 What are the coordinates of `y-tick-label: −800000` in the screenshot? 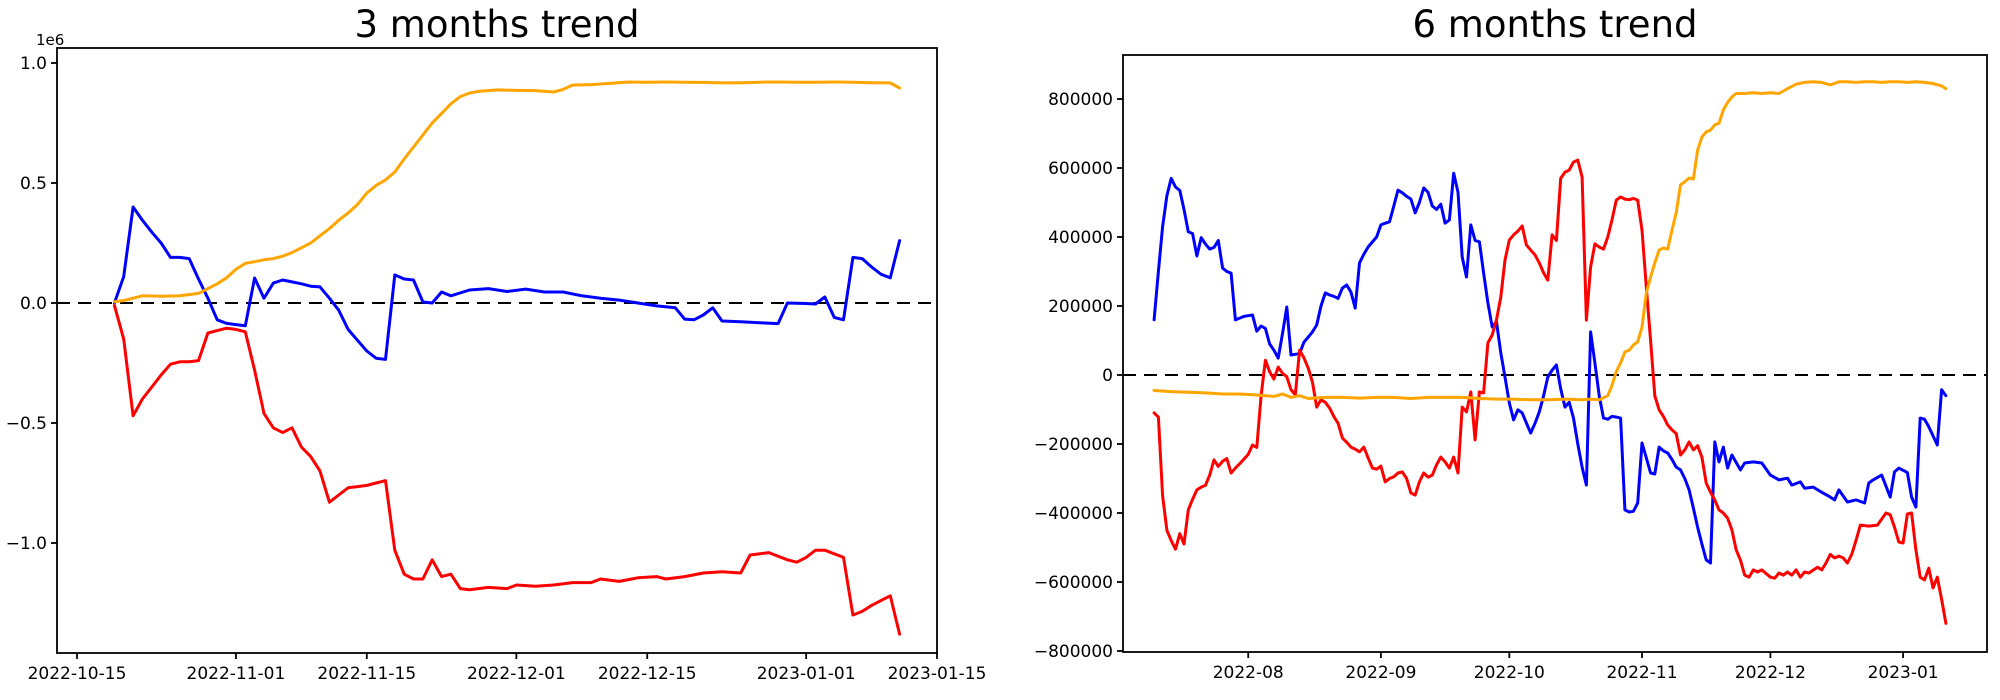 It's located at (1073, 652).